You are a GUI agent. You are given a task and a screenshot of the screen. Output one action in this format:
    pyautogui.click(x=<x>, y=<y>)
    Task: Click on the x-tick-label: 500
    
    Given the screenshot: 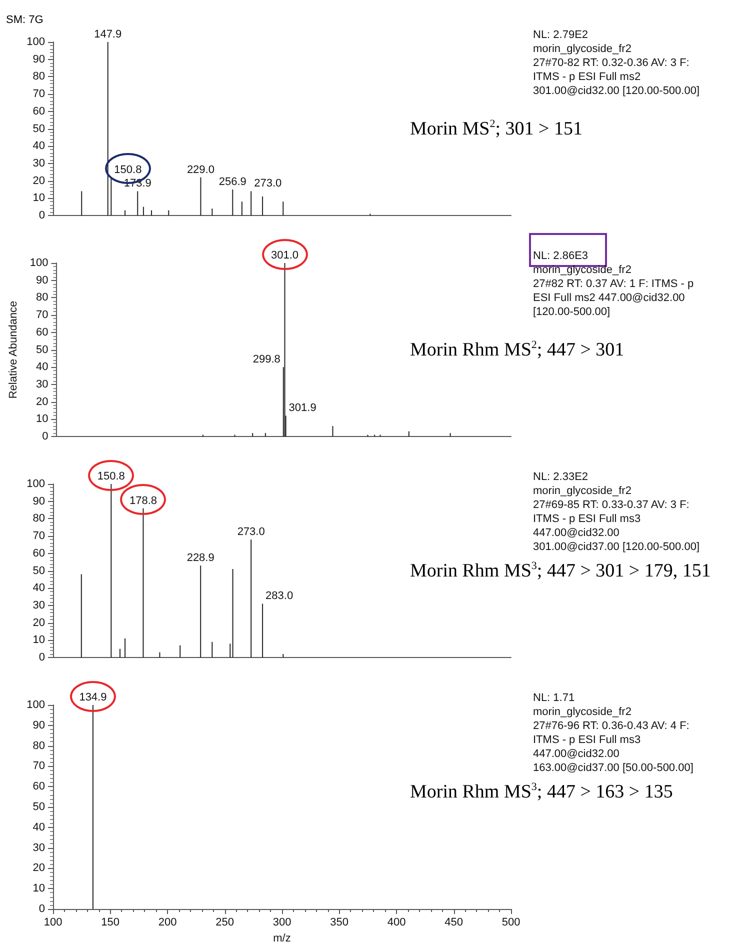 What is the action you would take?
    pyautogui.click(x=511, y=922)
    